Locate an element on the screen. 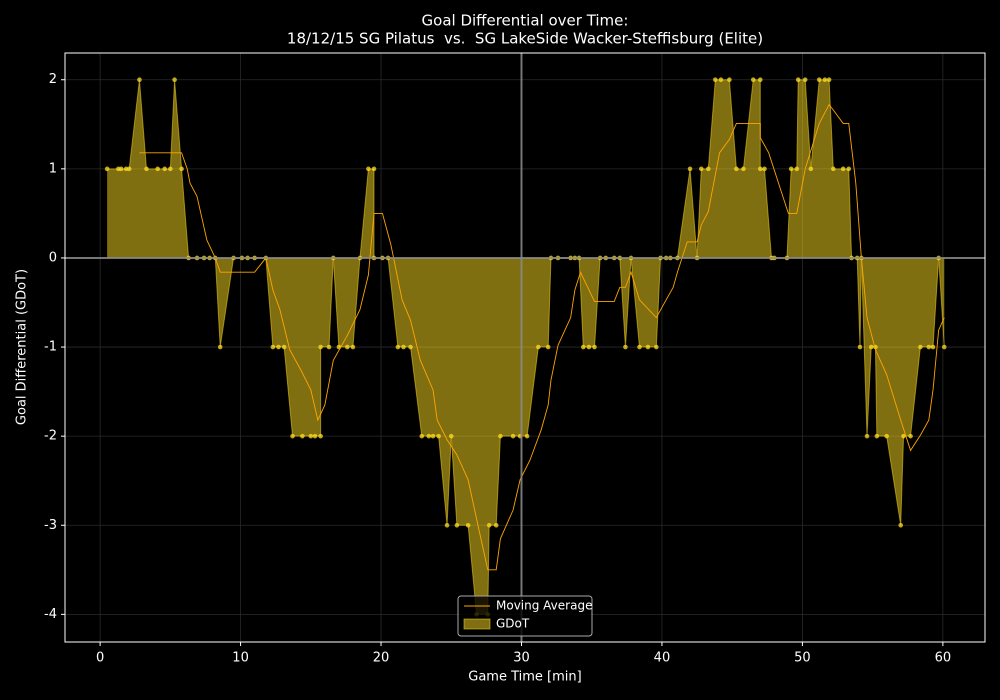 The width and height of the screenshot is (1000, 700). y-tick-label: 1 is located at coordinates (53, 168).